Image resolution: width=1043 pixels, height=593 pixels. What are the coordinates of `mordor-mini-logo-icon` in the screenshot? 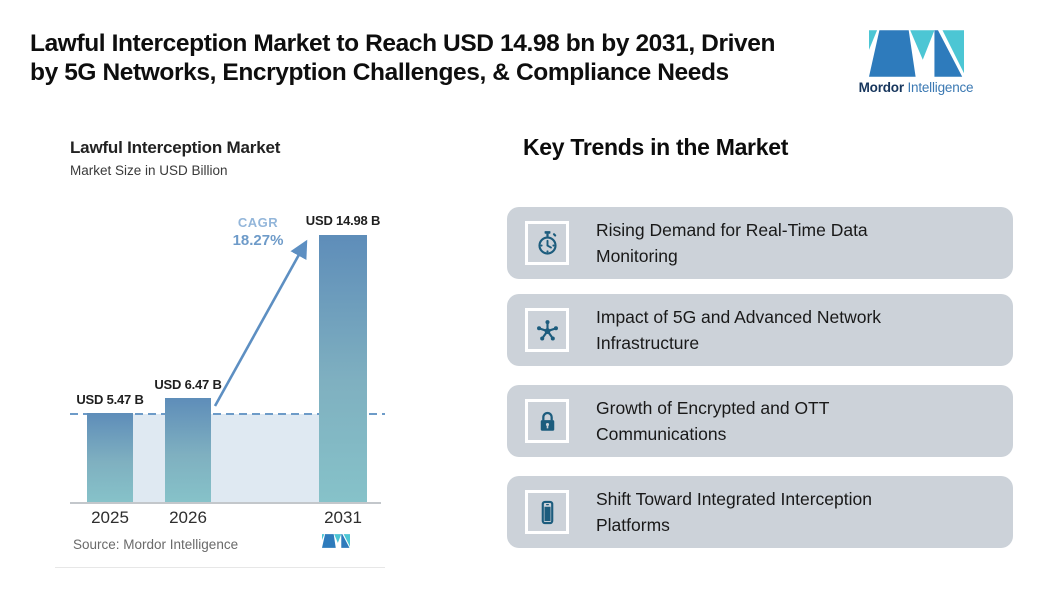 It's located at (336, 541).